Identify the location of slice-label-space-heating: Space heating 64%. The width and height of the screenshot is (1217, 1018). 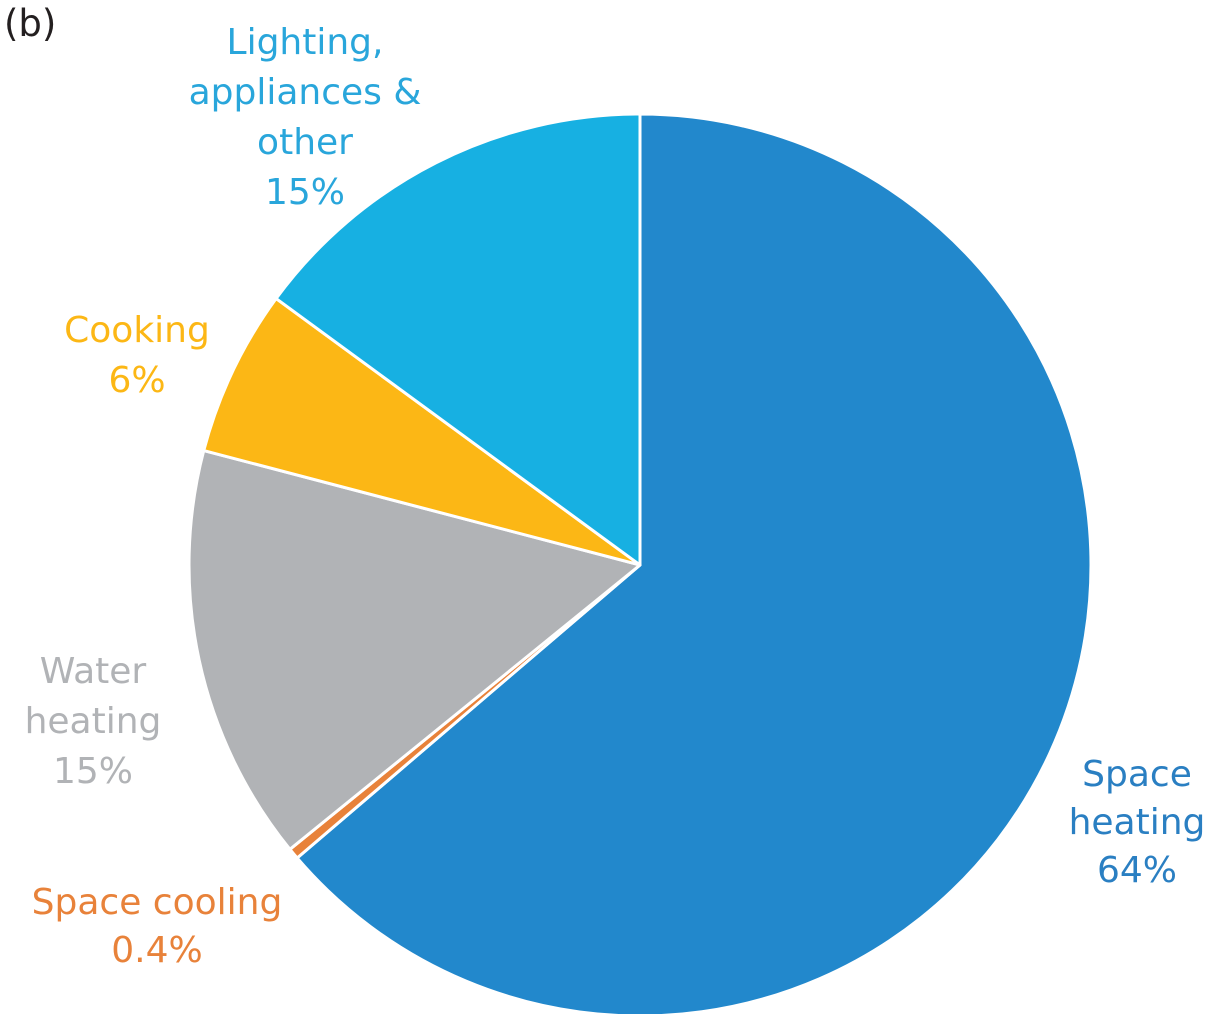
(1137, 822).